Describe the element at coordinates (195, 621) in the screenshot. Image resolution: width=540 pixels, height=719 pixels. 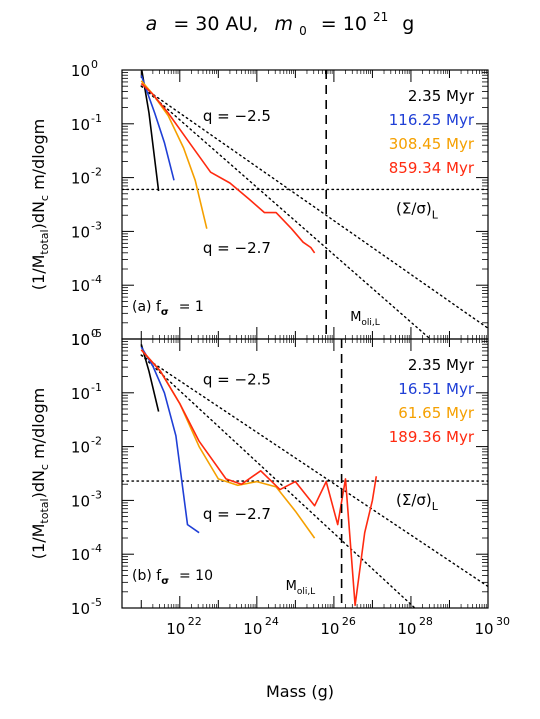
I see `x-tick-exponent: 22` at that location.